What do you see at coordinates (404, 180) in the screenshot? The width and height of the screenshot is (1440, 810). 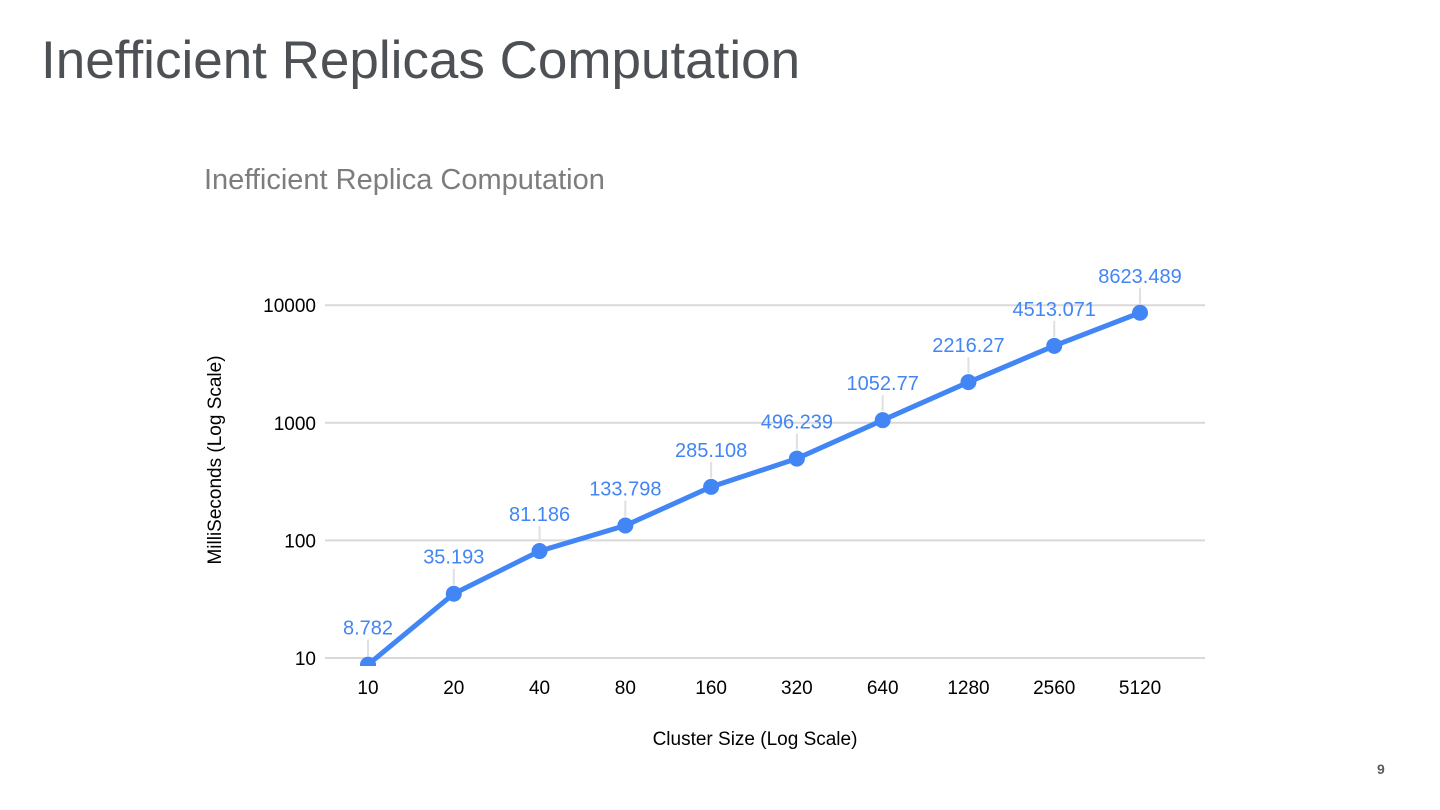 I see `chart-title: Inefficient Replica Computation` at bounding box center [404, 180].